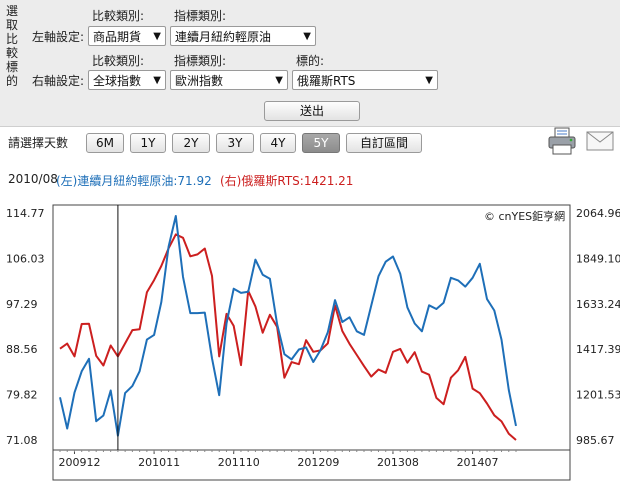  Describe the element at coordinates (478, 462) in the screenshot. I see `x-axis-tick-label: 201407` at that location.